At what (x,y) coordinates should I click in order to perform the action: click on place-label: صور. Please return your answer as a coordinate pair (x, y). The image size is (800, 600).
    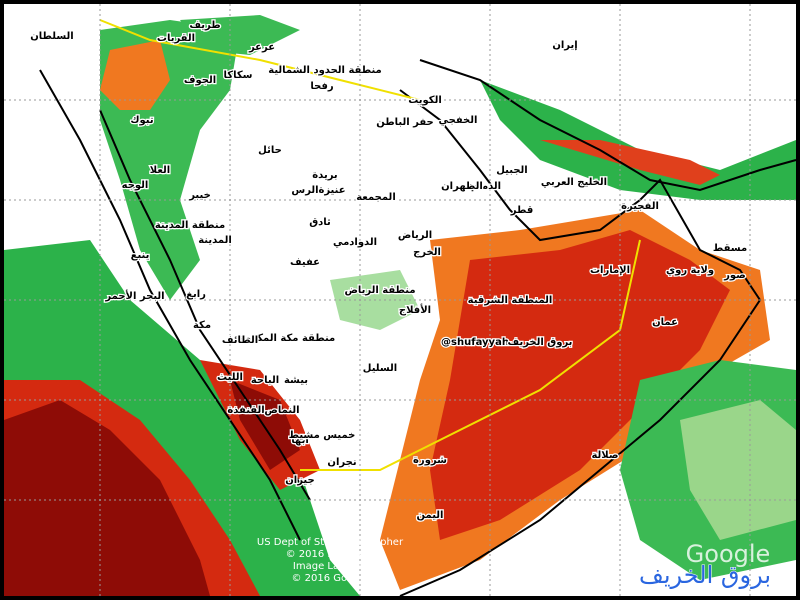
    Looking at the image, I should click on (734, 275).